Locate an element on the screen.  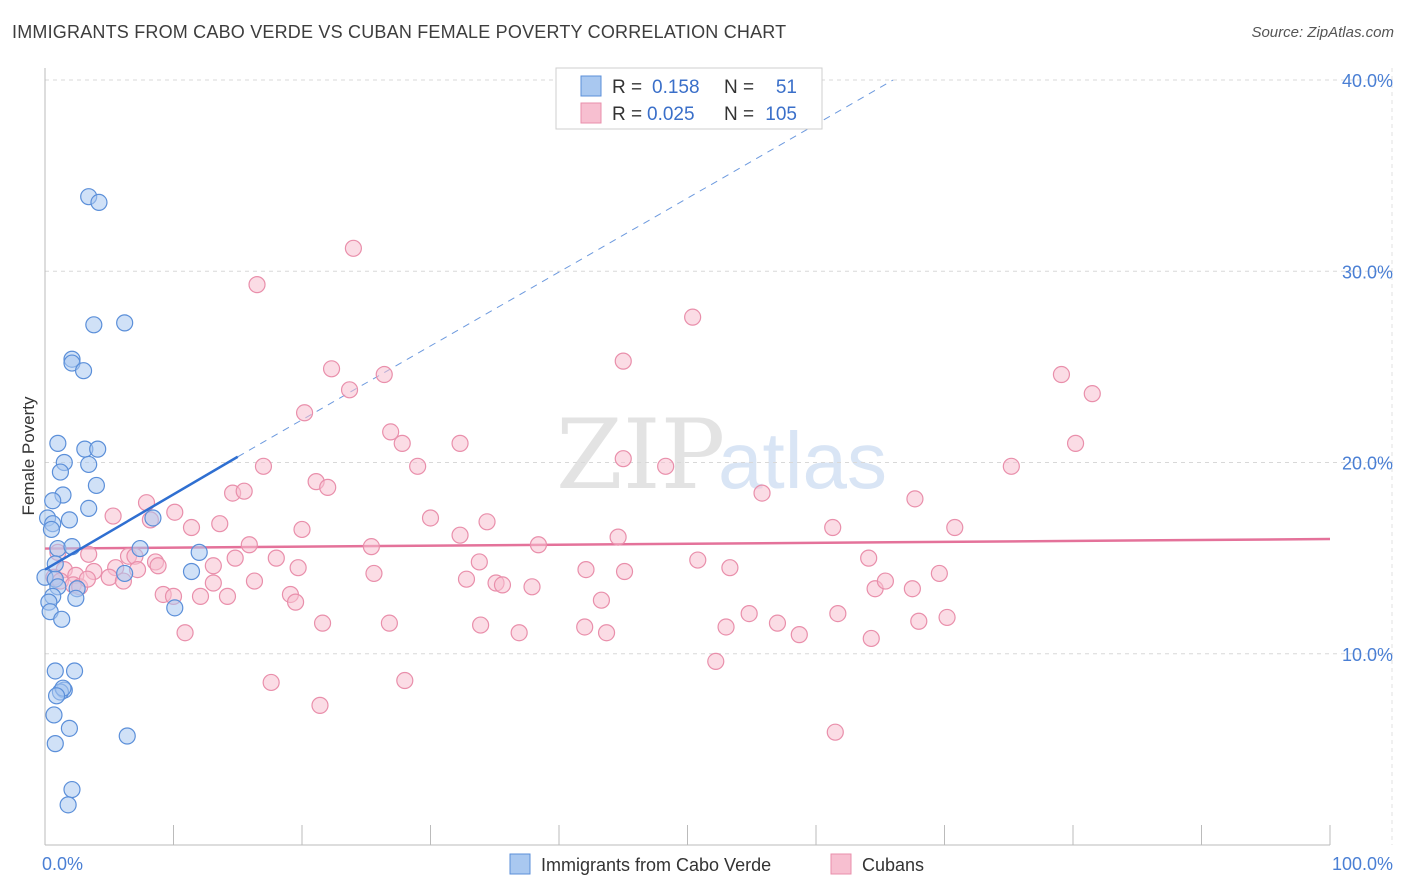
stats-n-label-blue: N = is located at coordinates (739, 87).